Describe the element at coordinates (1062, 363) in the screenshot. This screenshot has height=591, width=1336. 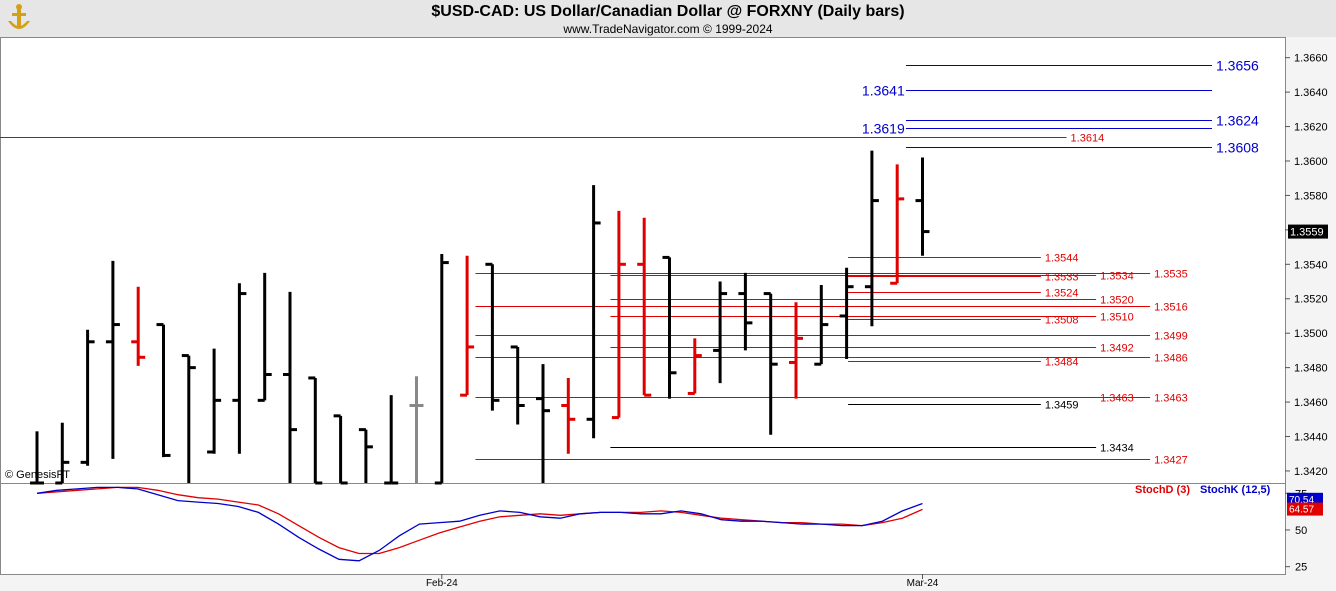
I see `level-label: 1.3484` at that location.